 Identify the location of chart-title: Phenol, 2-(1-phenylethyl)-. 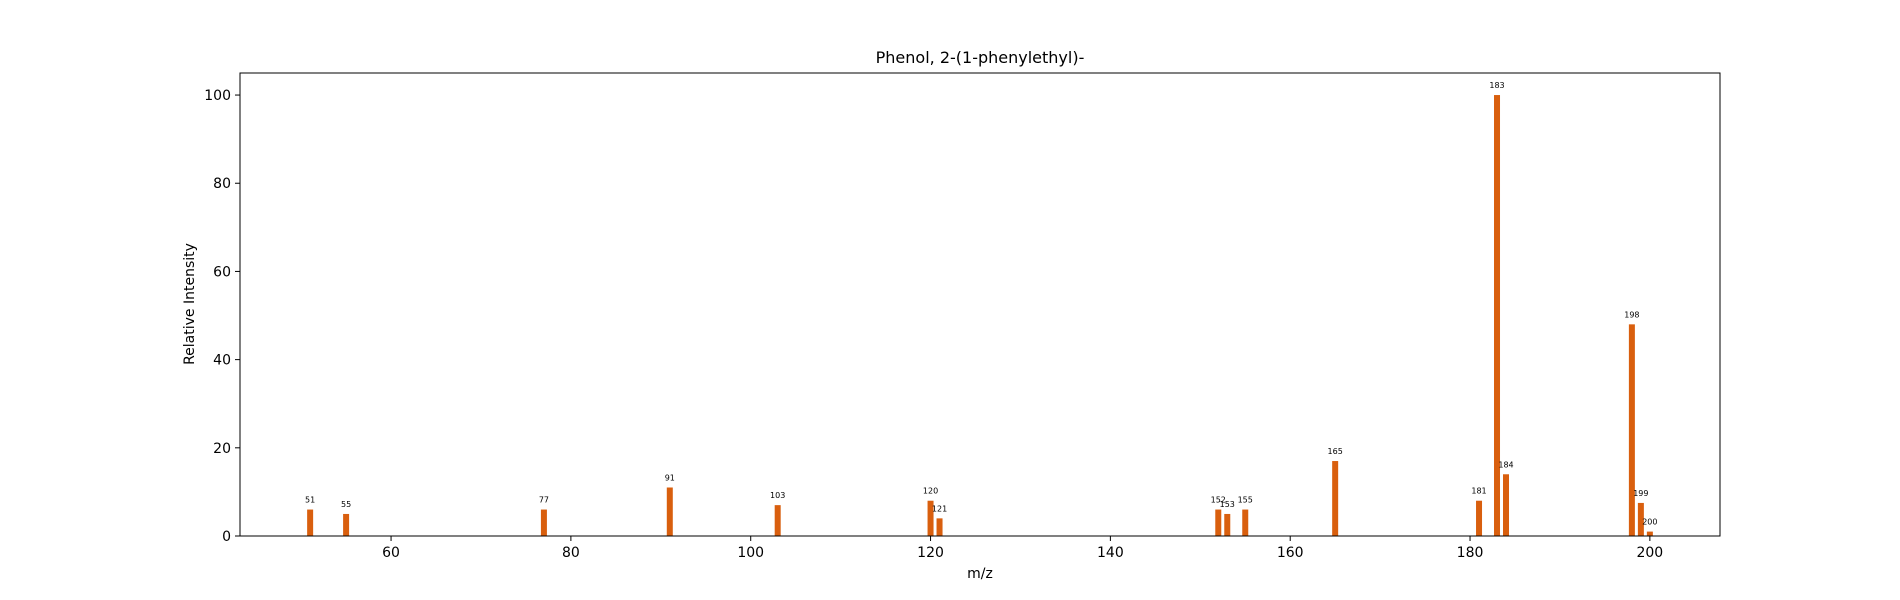
(980, 57).